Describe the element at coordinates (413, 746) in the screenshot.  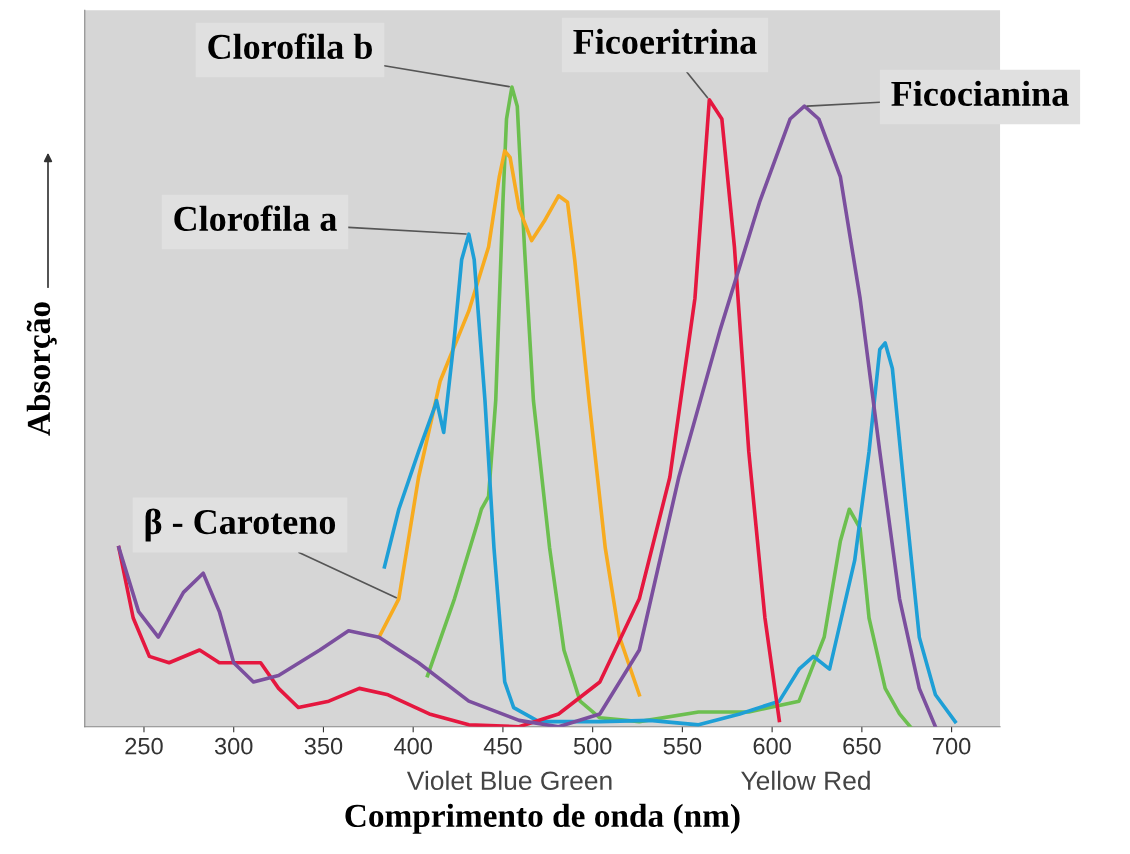
I see `x-tick-label: 400` at that location.